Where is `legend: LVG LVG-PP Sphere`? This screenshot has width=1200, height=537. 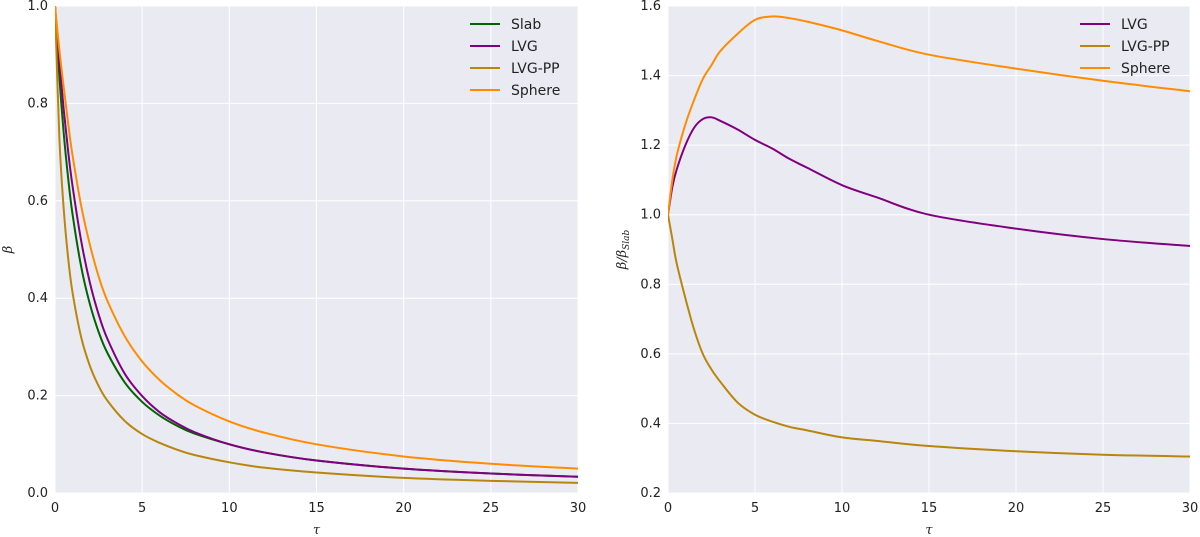 legend: LVG LVG-PP Sphere is located at coordinates (1125, 47).